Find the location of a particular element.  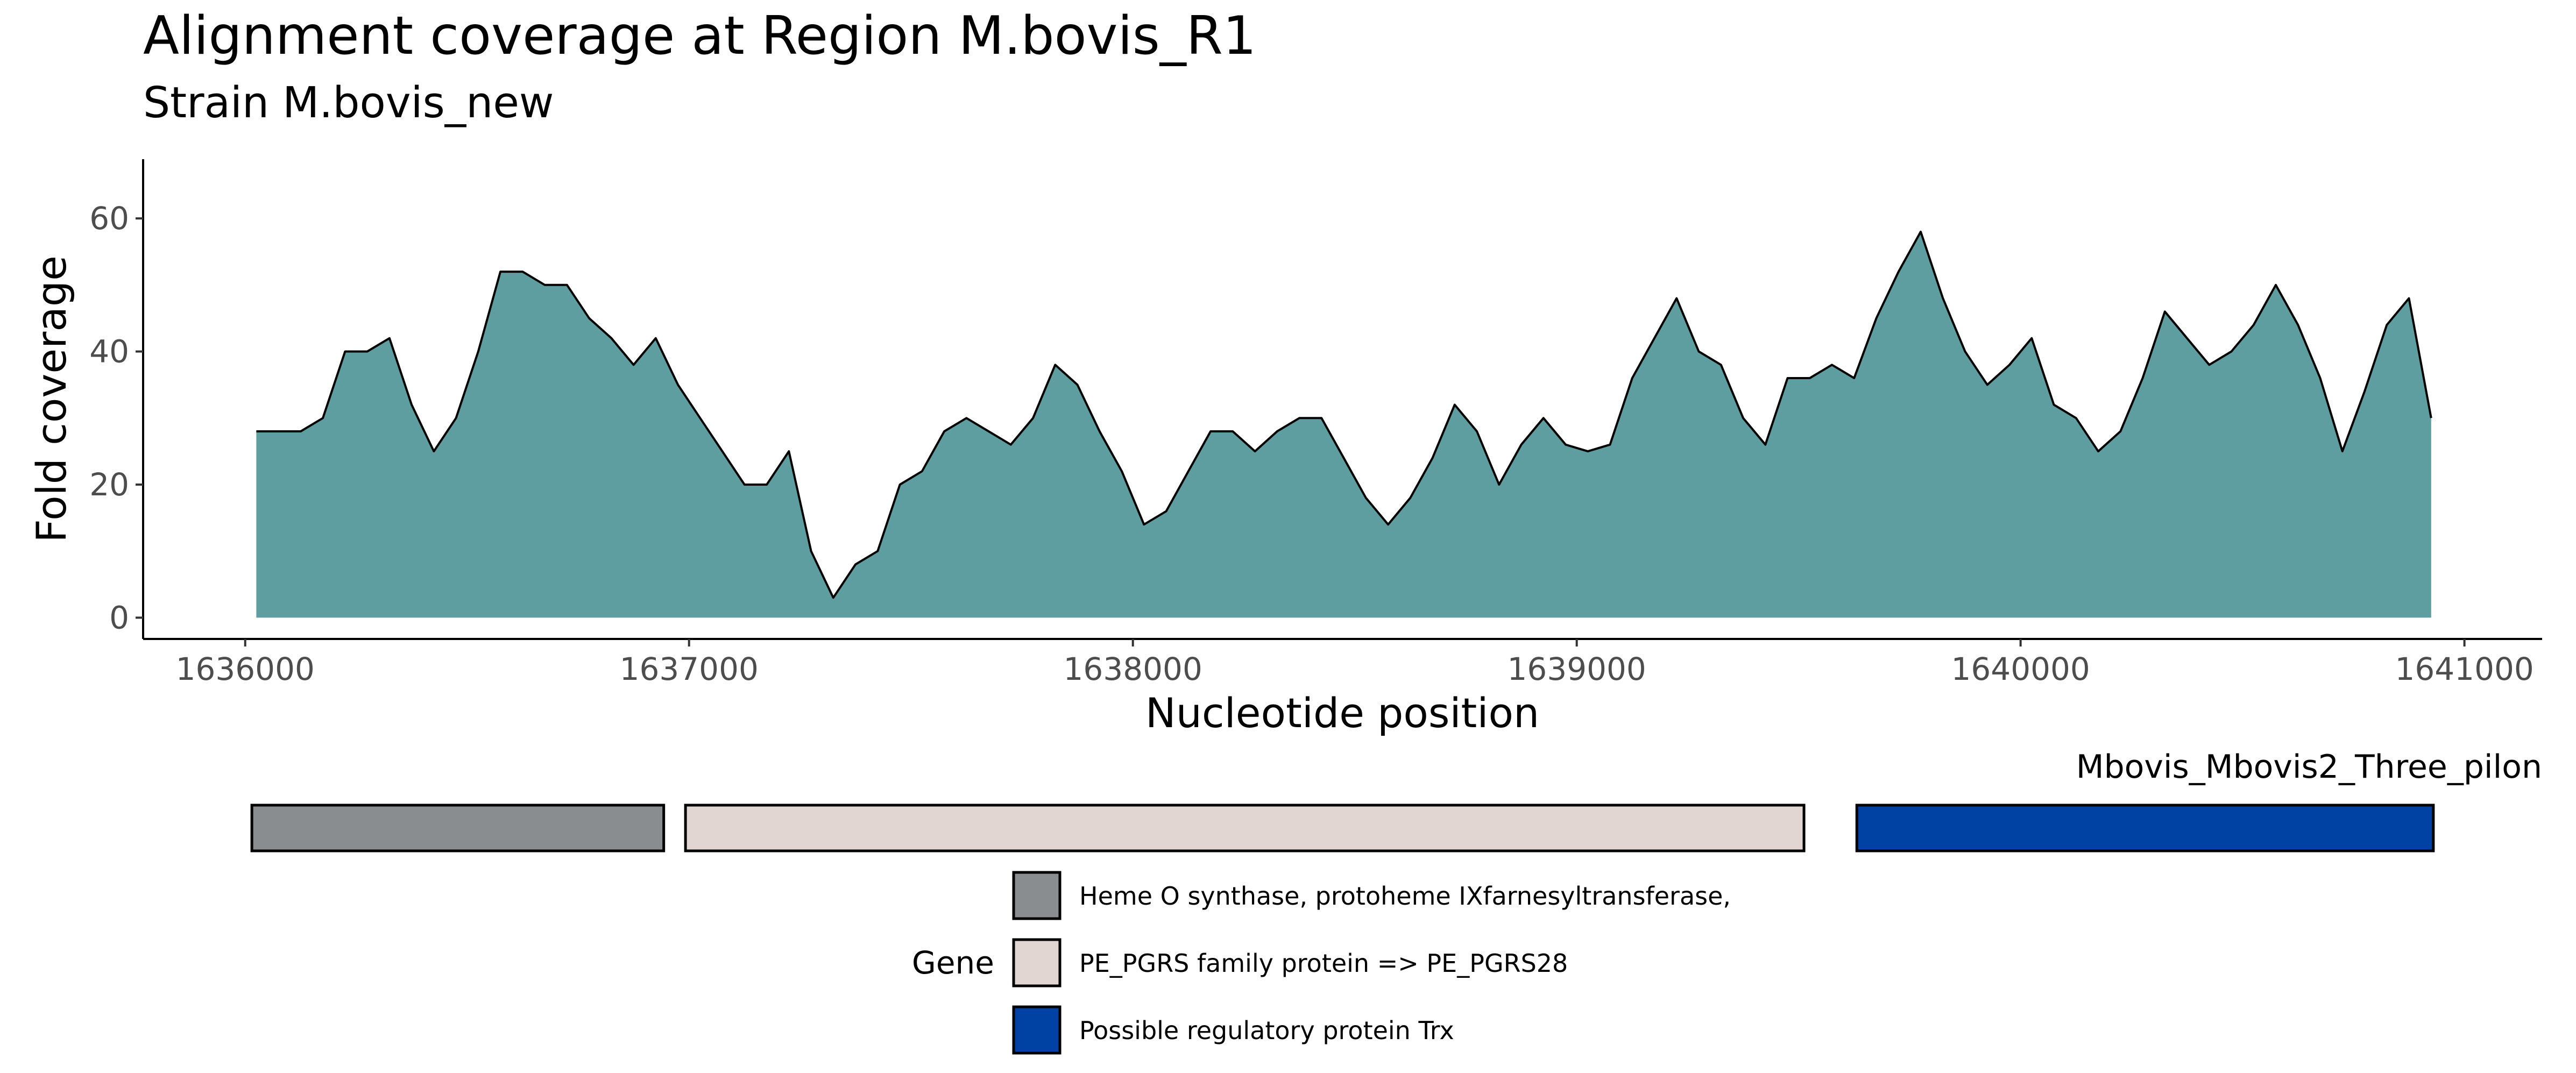

y-tick-label: 40 is located at coordinates (109, 351).